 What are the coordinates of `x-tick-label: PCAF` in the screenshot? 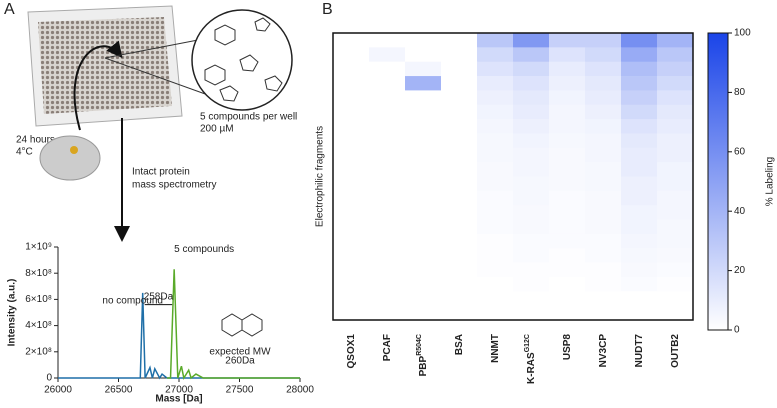 It's located at (387, 347).